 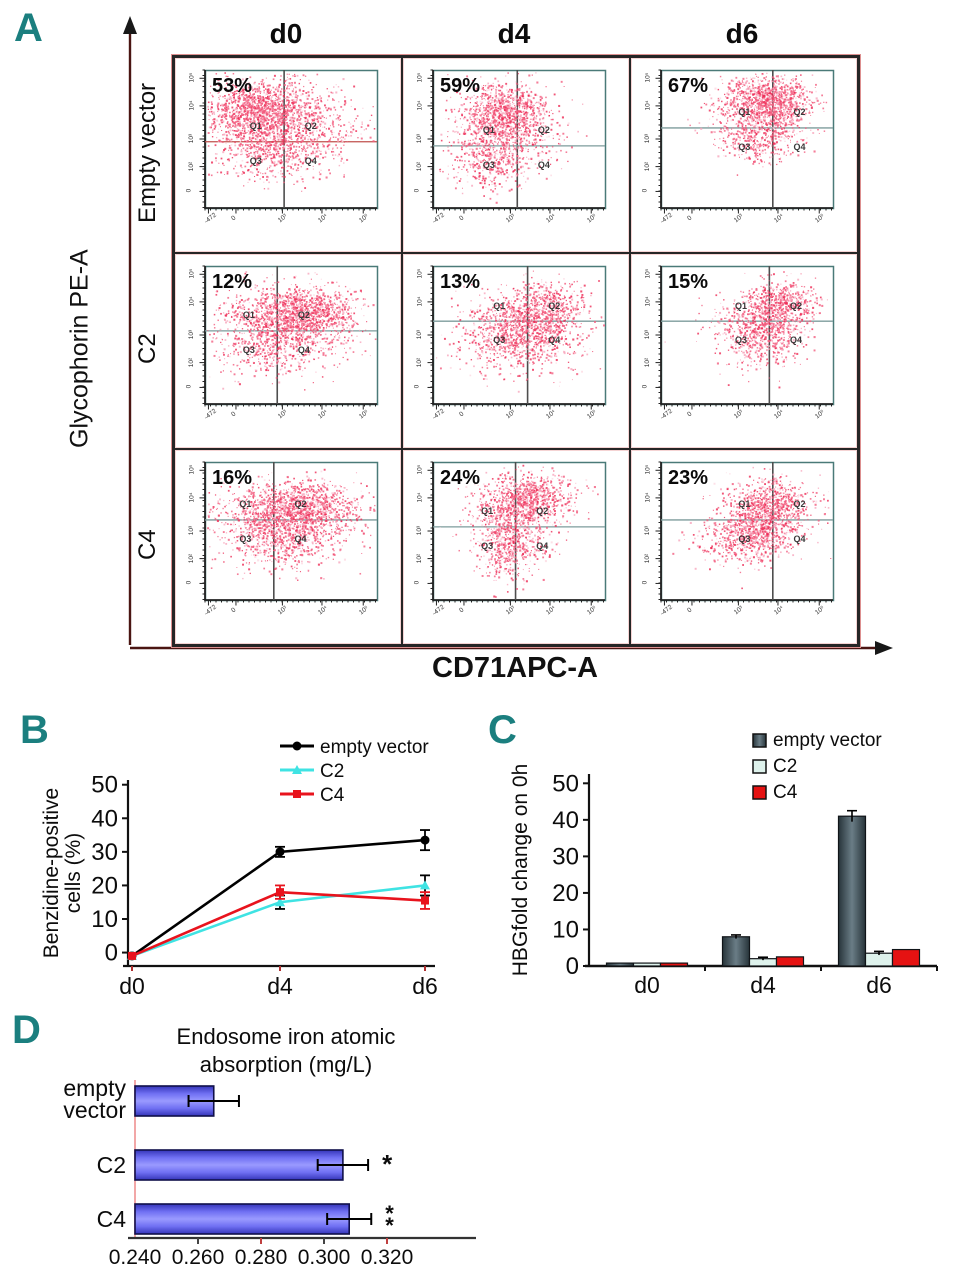 I want to click on x-tick-label: 0.280, so click(x=261, y=1257).